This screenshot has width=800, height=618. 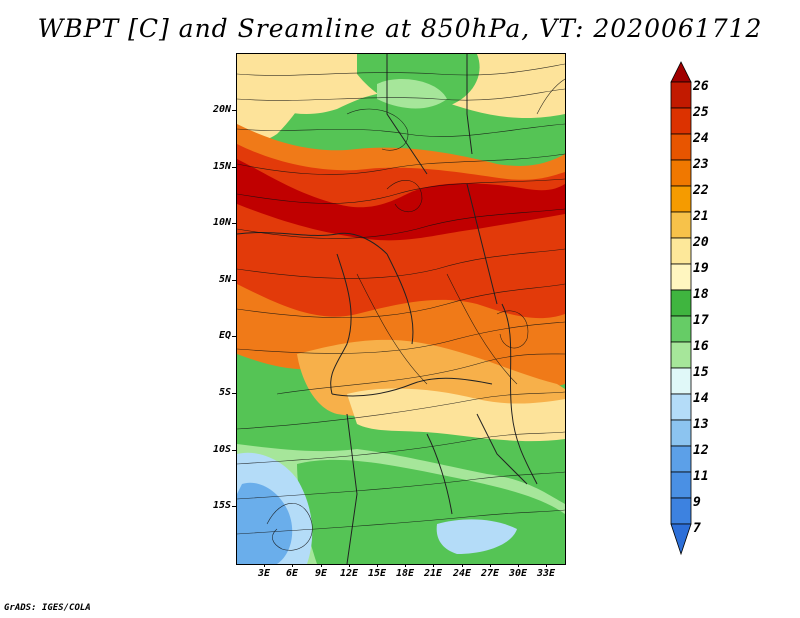 I want to click on colorbar-label-17: 17, so click(x=701, y=320).